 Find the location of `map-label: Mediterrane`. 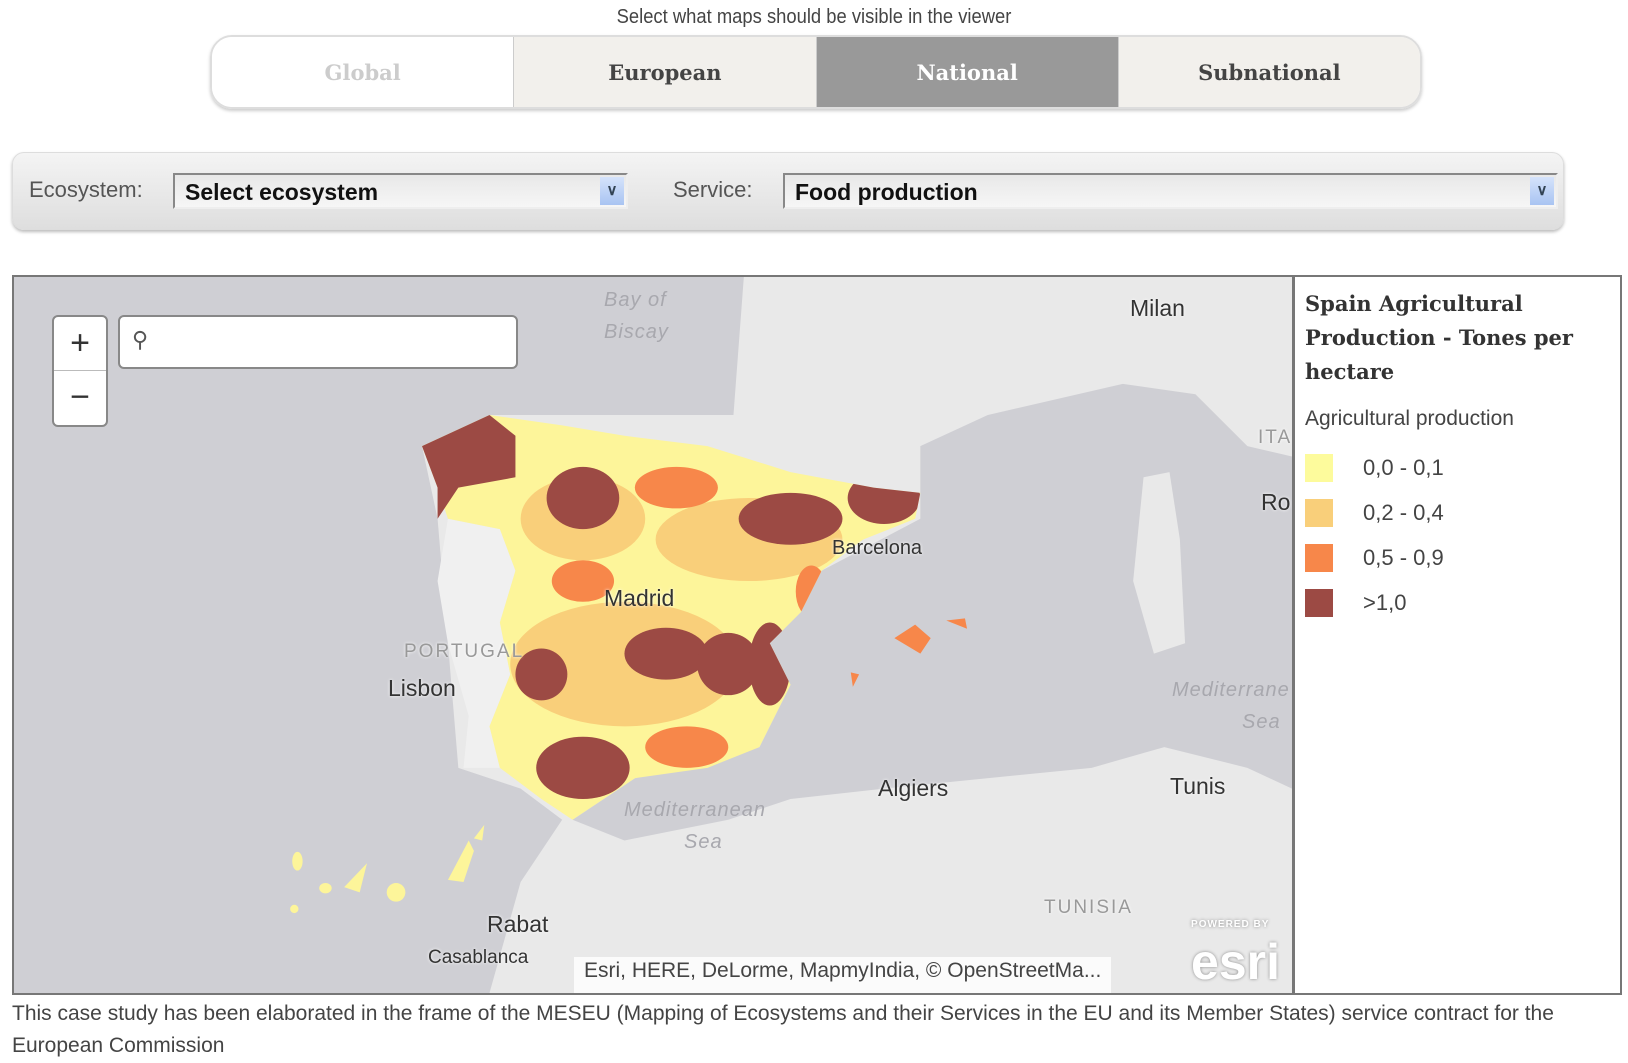

map-label: Mediterrane is located at coordinates (1231, 690).